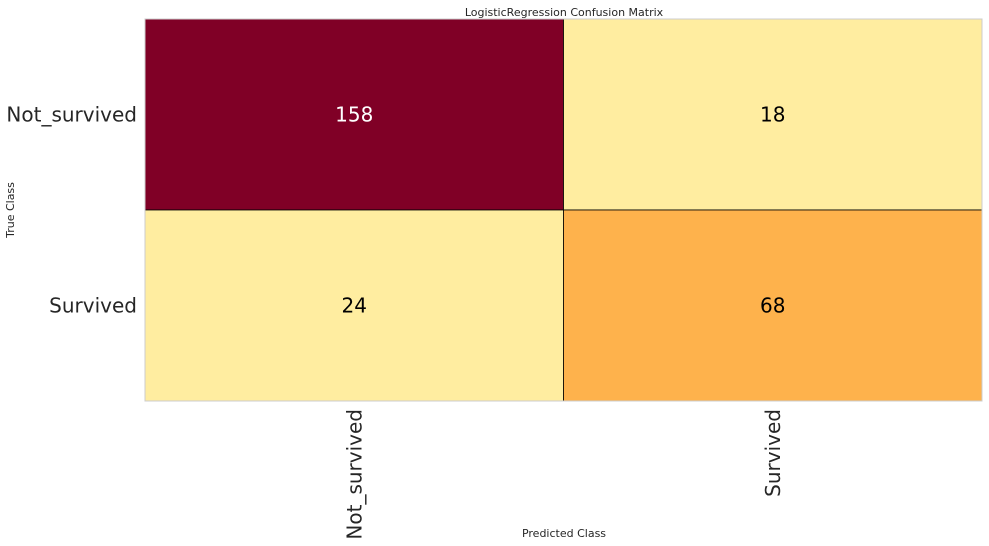  What do you see at coordinates (564, 12) in the screenshot?
I see `chart-title: LogisticRegression Confusion Matrix` at bounding box center [564, 12].